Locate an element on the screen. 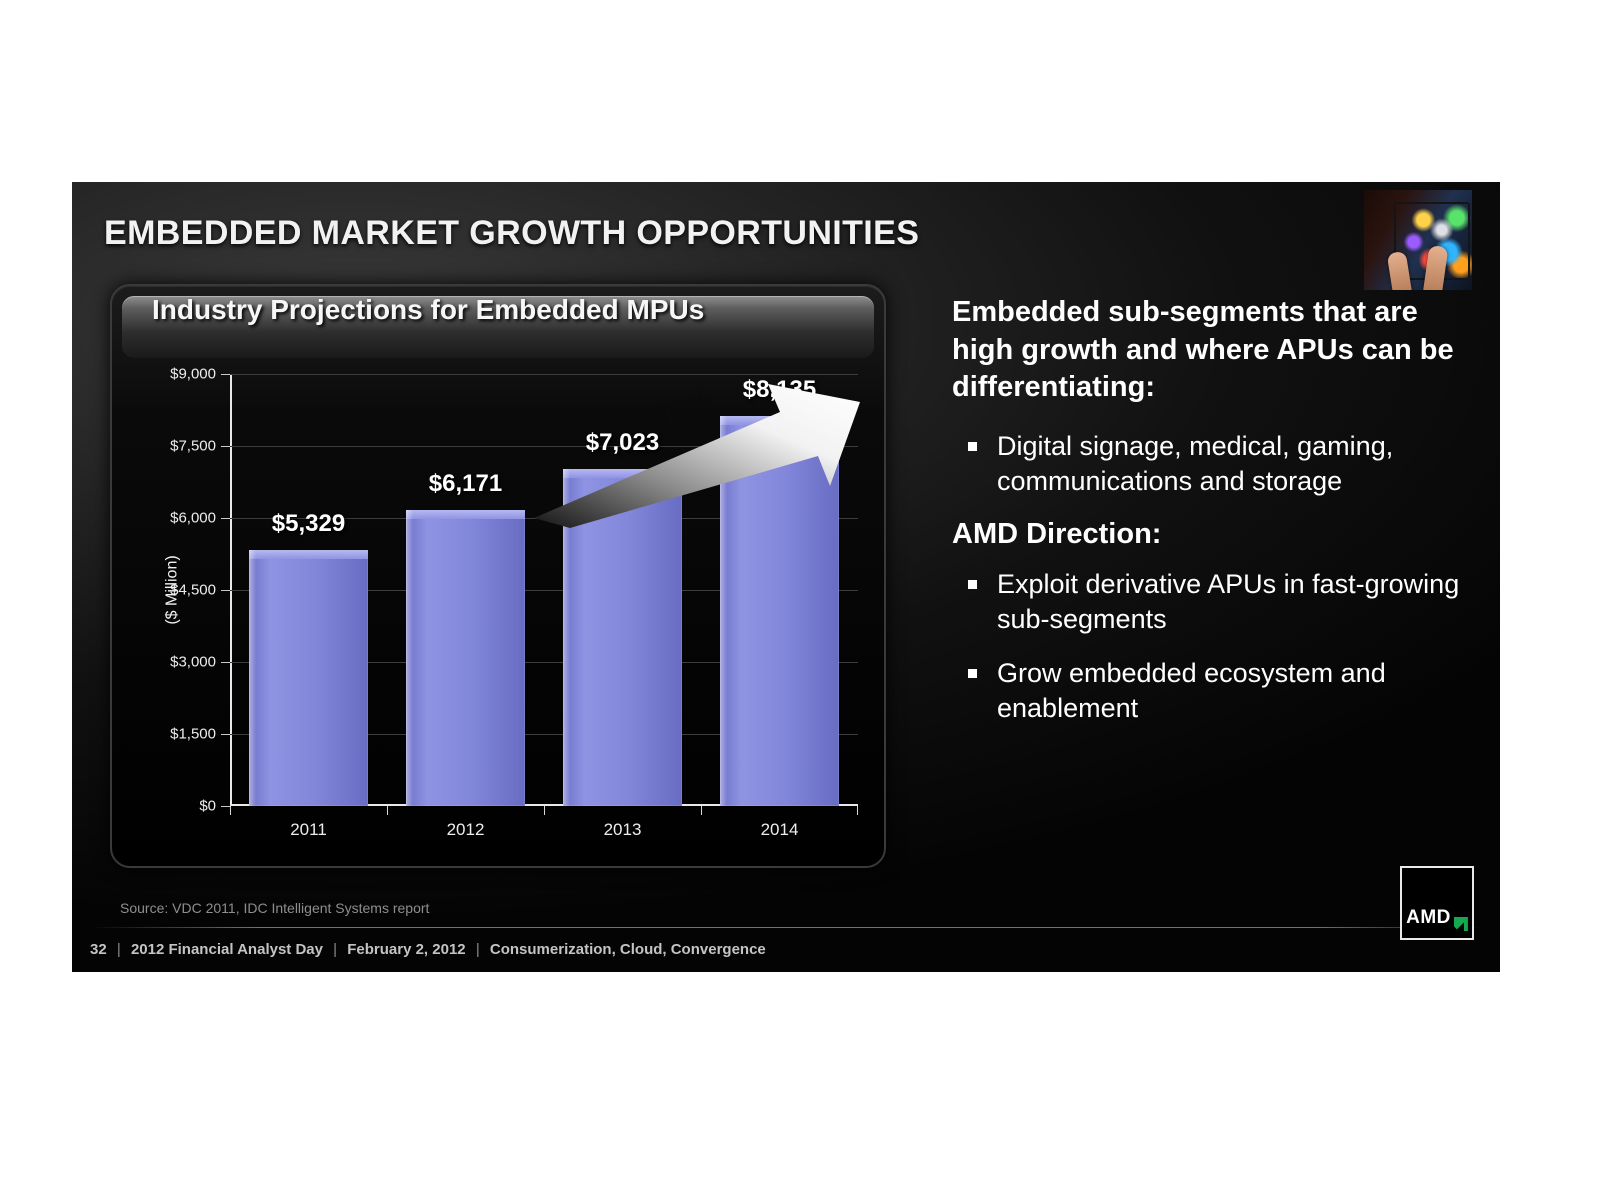 The width and height of the screenshot is (1600, 1200). footer-page-number: 32 is located at coordinates (98, 949).